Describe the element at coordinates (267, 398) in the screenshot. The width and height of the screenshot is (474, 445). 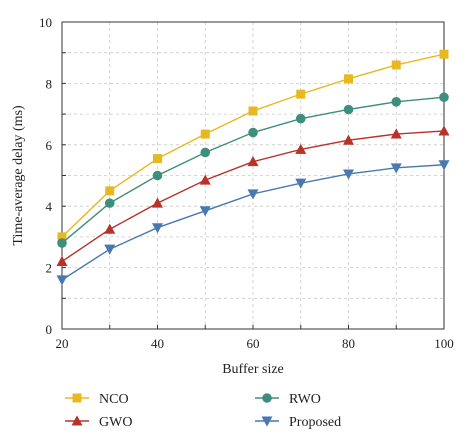
I see `legend-marker-rwo` at that location.